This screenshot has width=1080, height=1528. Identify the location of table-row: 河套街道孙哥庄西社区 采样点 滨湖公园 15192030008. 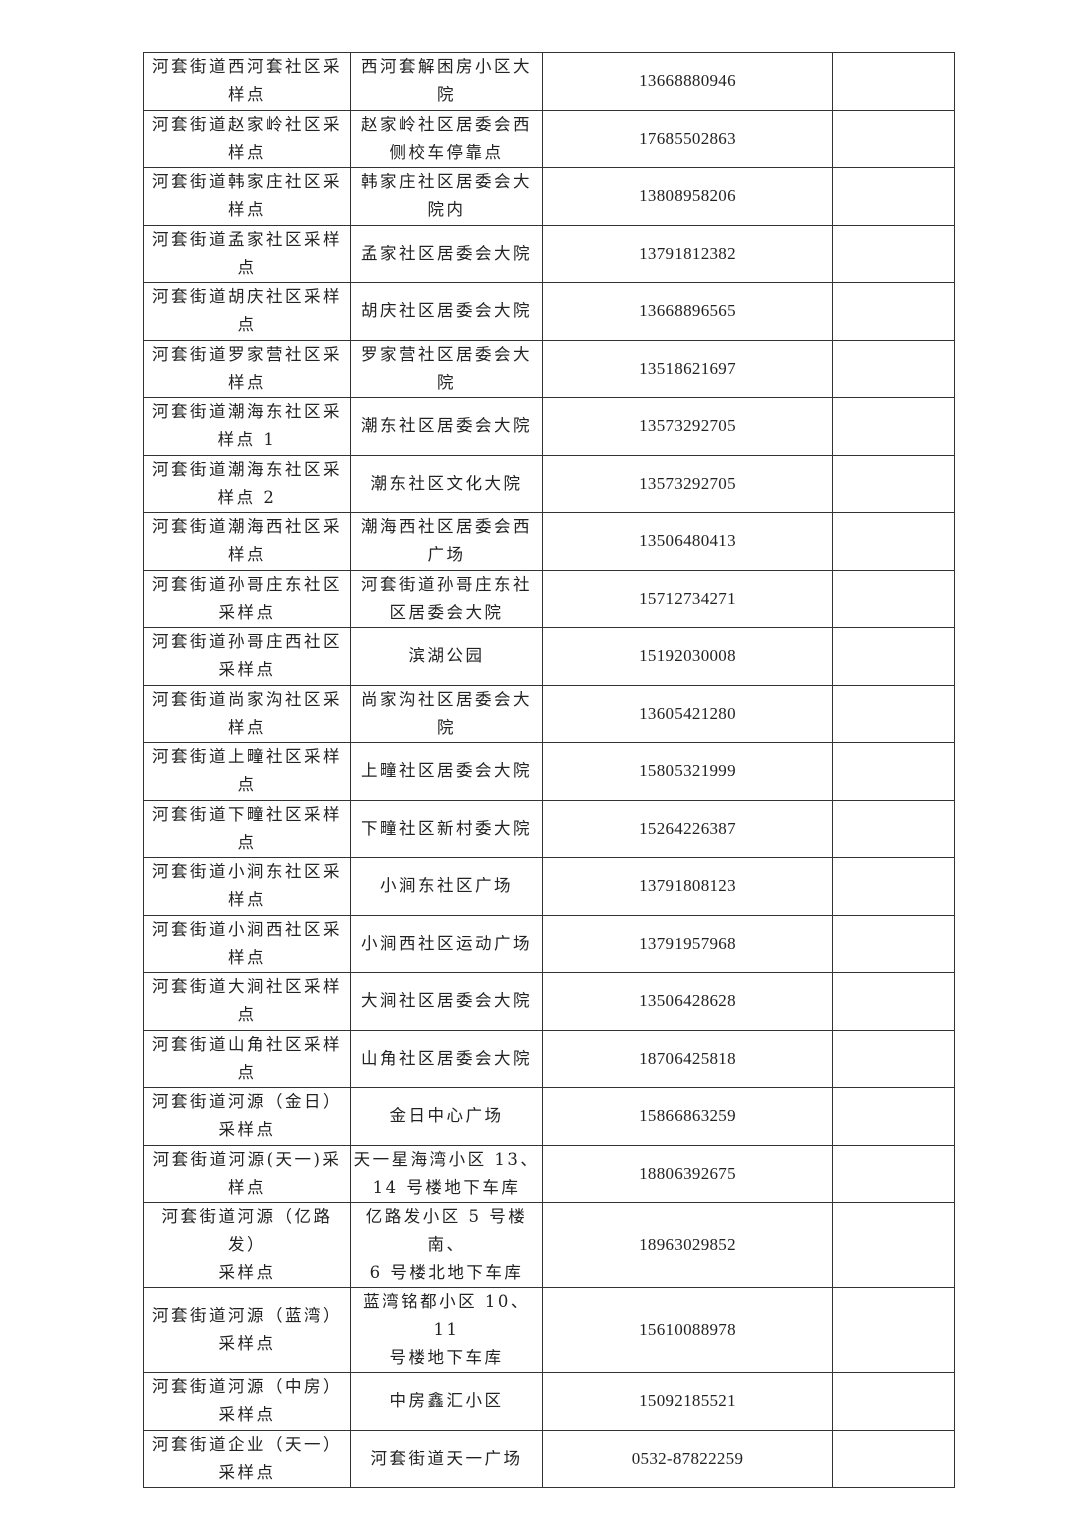
(549, 656).